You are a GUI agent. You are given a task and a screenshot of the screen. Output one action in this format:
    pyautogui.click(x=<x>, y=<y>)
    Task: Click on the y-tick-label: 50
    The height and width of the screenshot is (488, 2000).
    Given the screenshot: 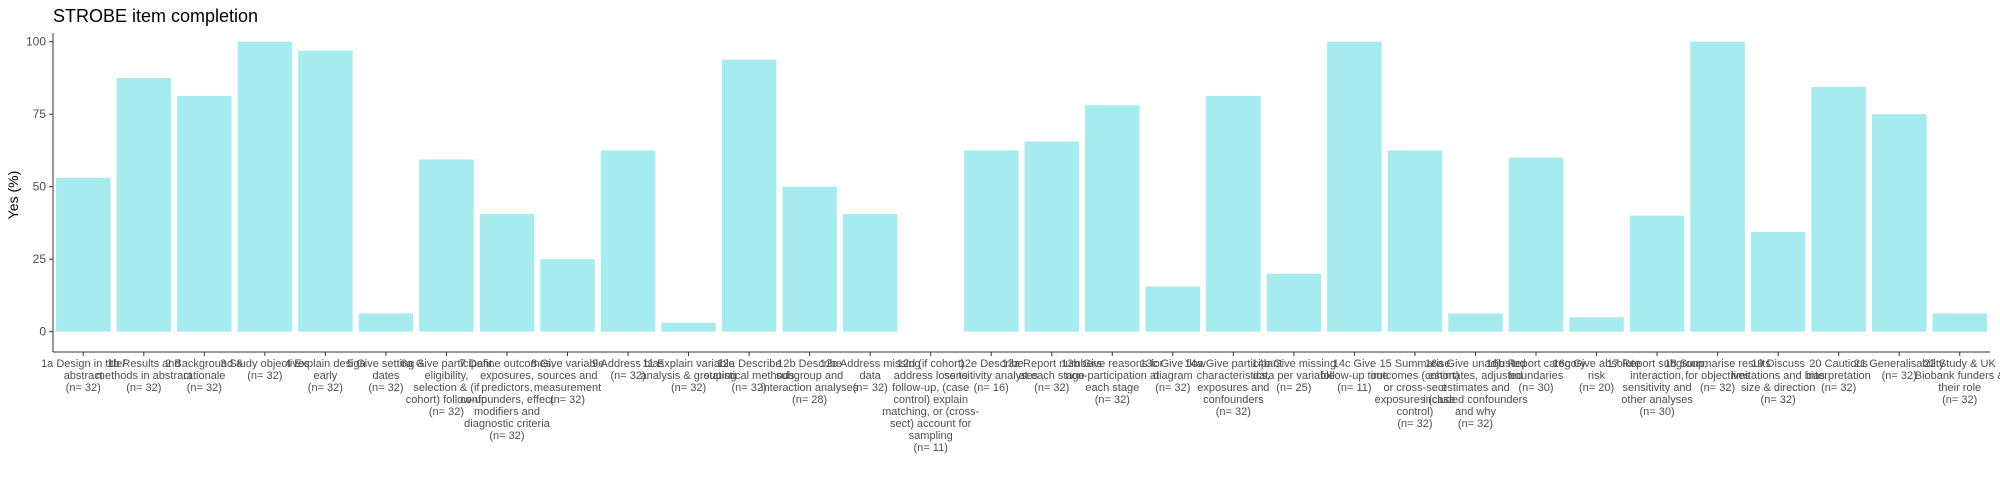 What is the action you would take?
    pyautogui.click(x=40, y=187)
    